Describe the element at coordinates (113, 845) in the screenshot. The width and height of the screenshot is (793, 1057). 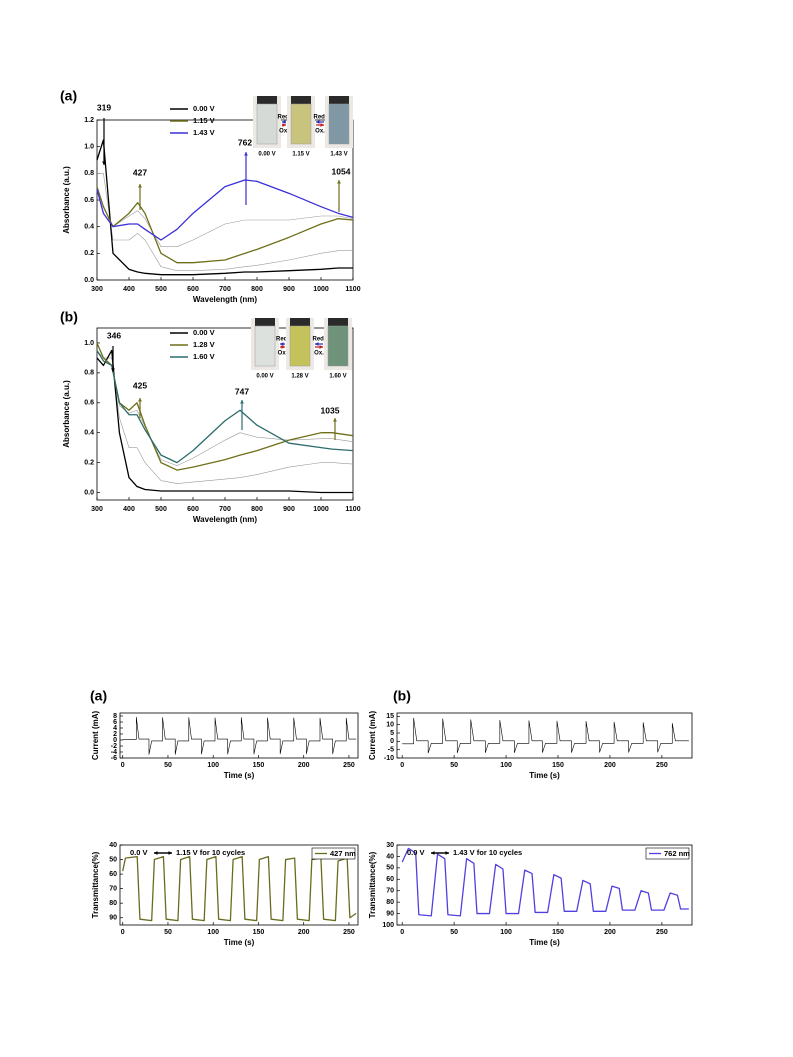
I see `y-tick-label: 40` at that location.